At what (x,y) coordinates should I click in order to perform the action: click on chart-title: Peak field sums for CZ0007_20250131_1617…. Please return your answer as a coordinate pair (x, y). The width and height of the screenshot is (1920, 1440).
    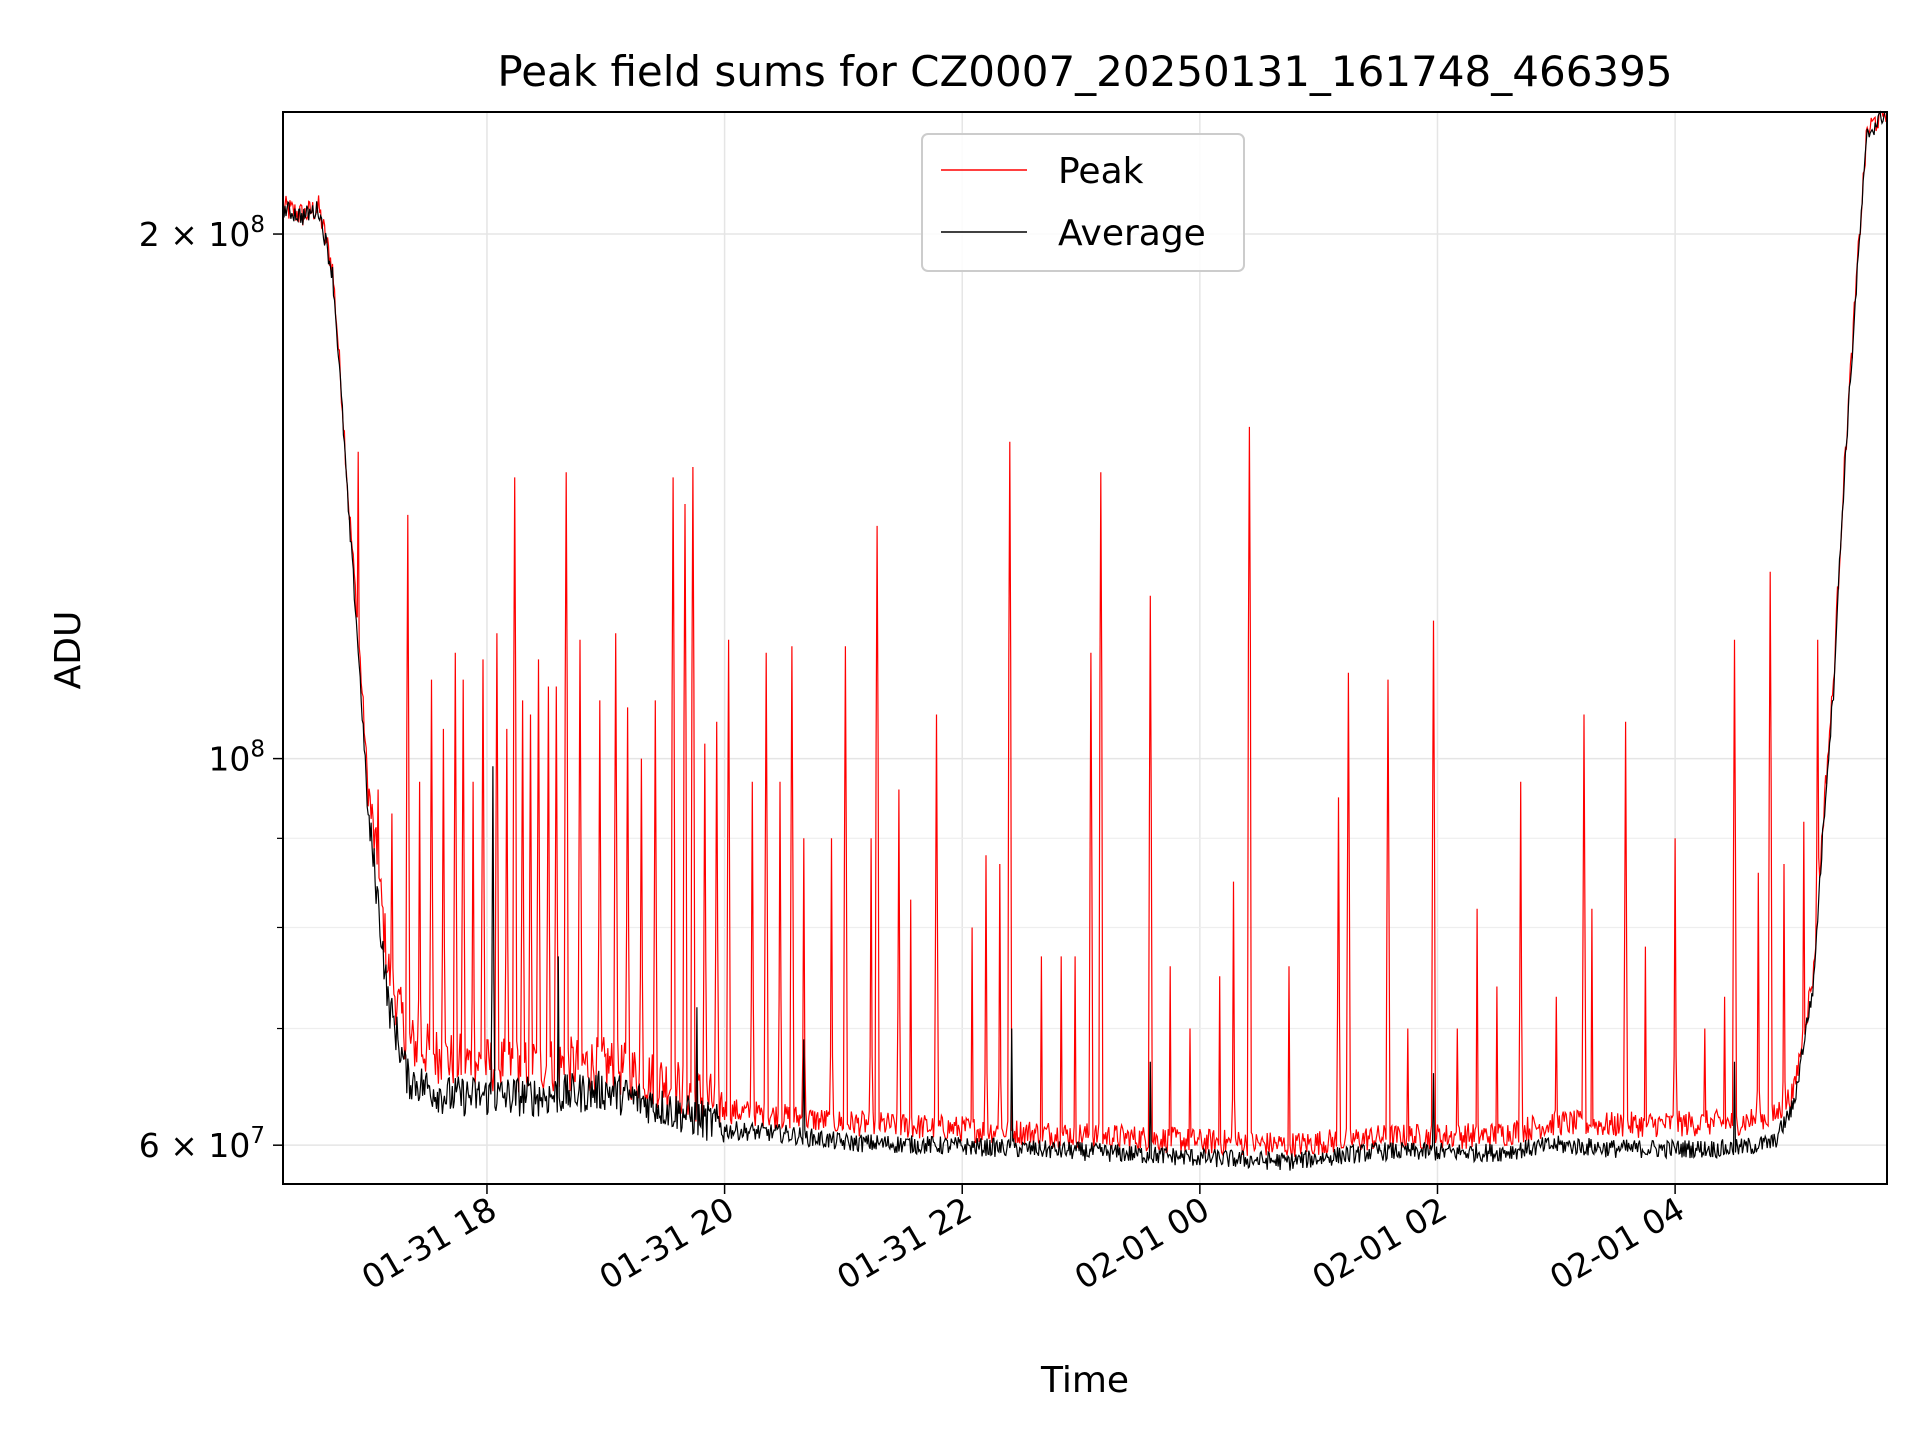
    Looking at the image, I should click on (1084, 71).